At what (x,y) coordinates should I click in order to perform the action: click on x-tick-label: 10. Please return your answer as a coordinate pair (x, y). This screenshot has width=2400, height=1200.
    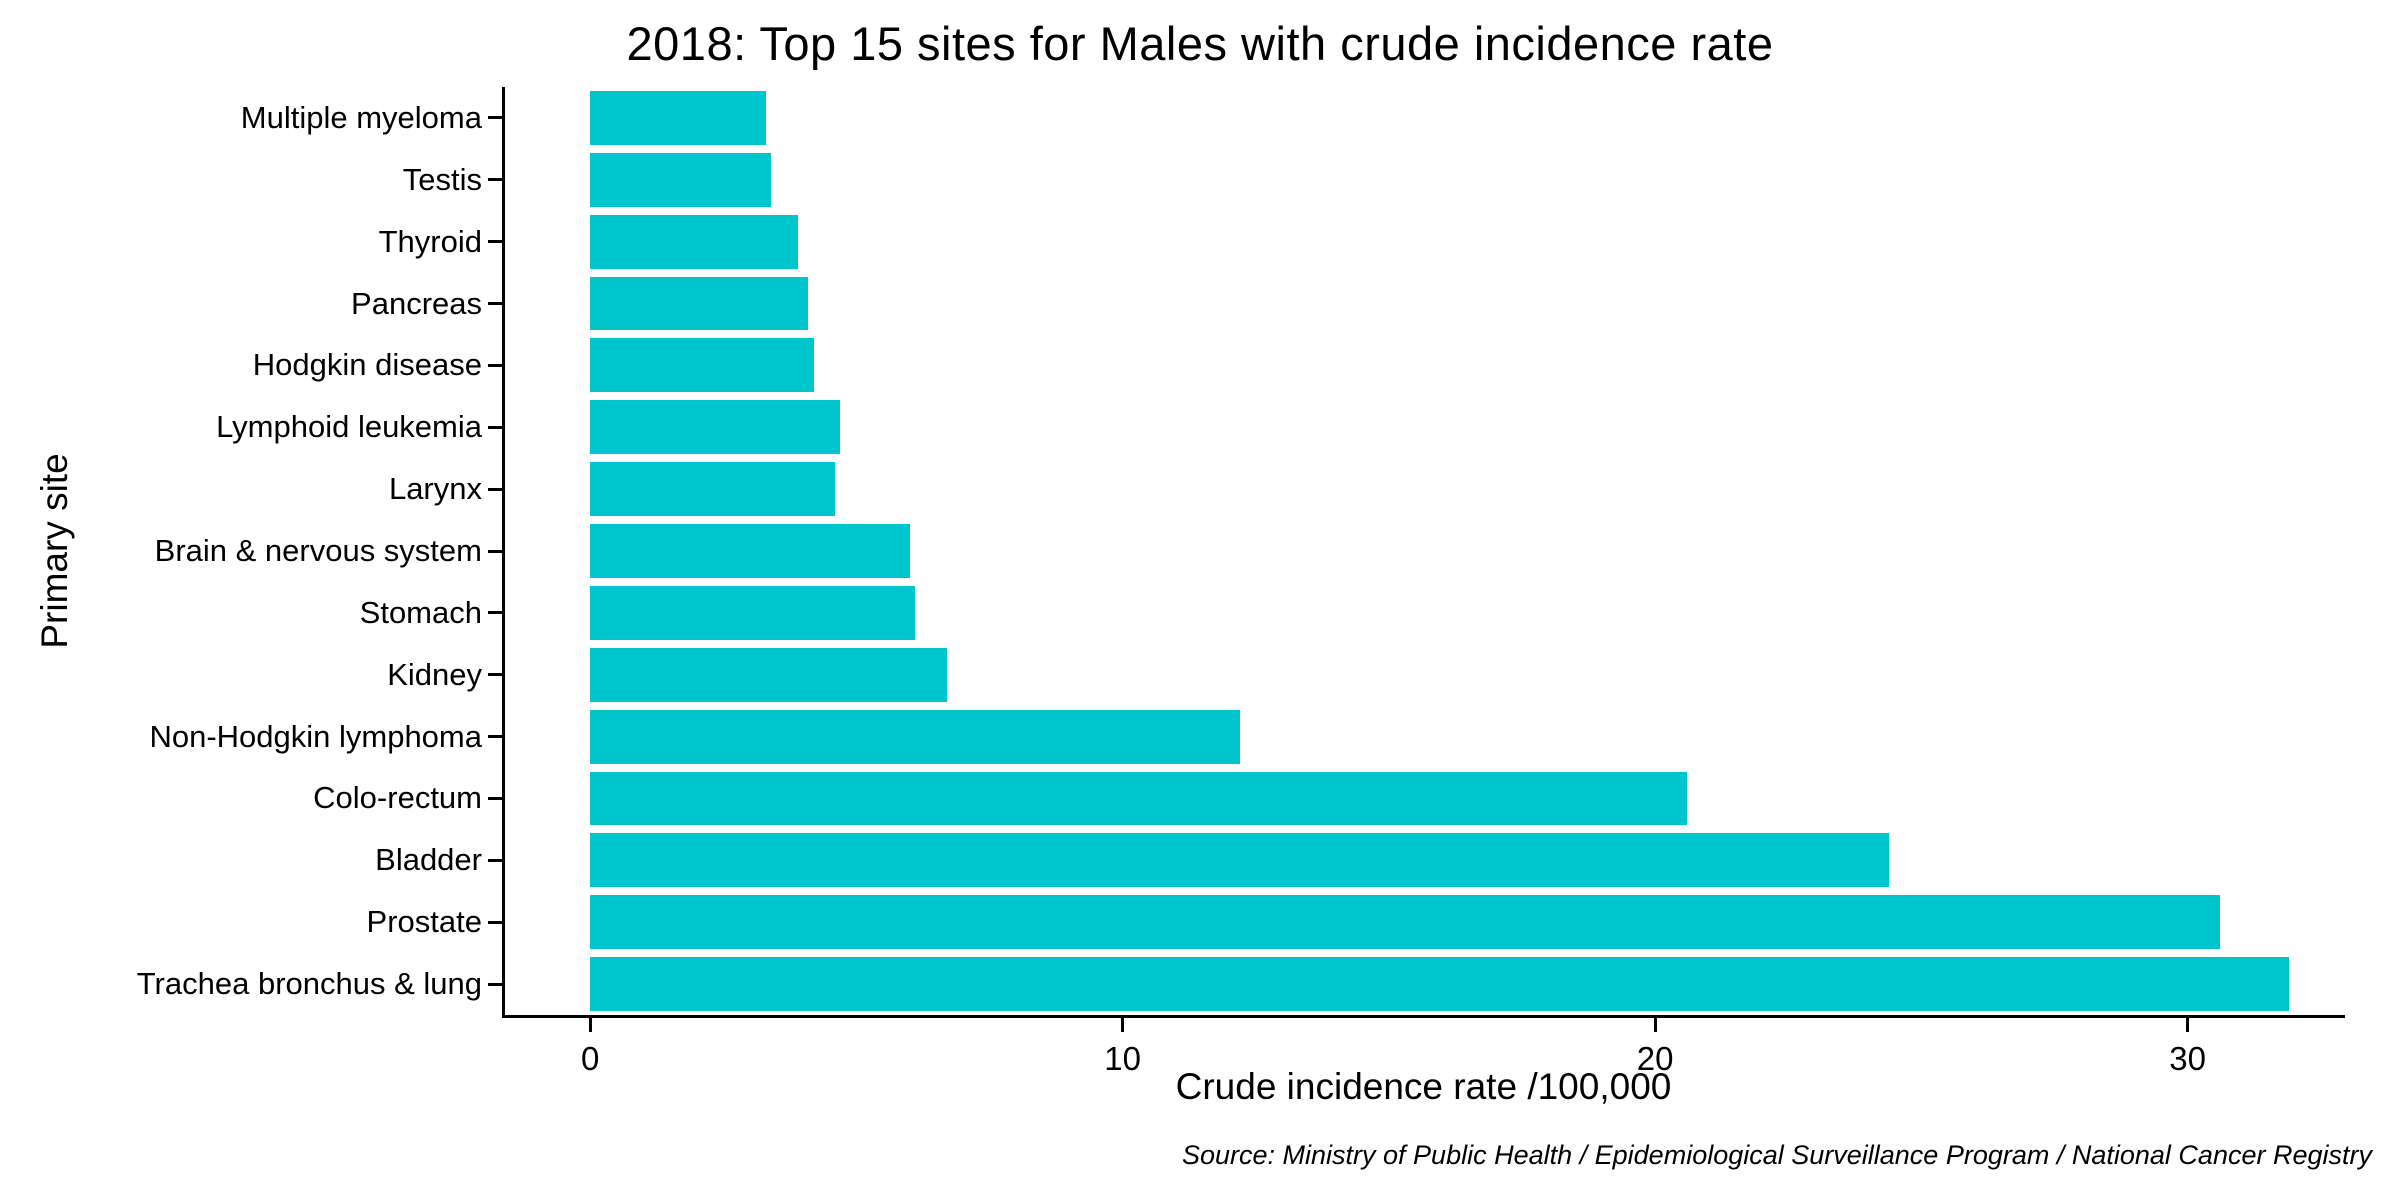
    Looking at the image, I should click on (1123, 1058).